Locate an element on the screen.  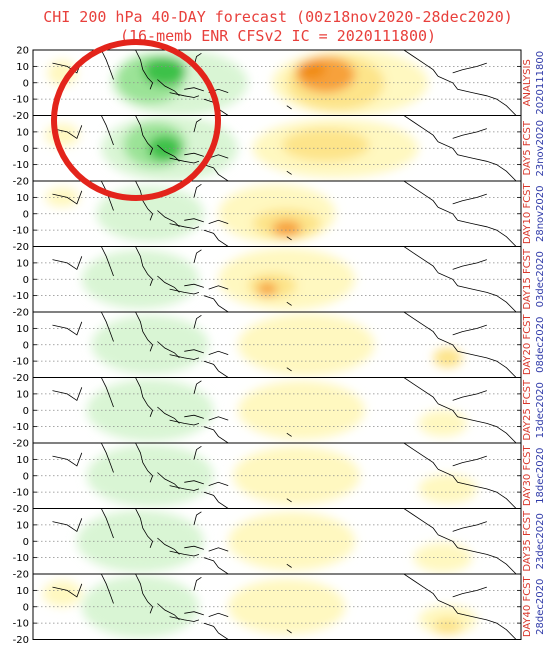
panel-3: 10 0 -10 -20 DAY15 FCST 03dec2020 is located at coordinates (279, 282).